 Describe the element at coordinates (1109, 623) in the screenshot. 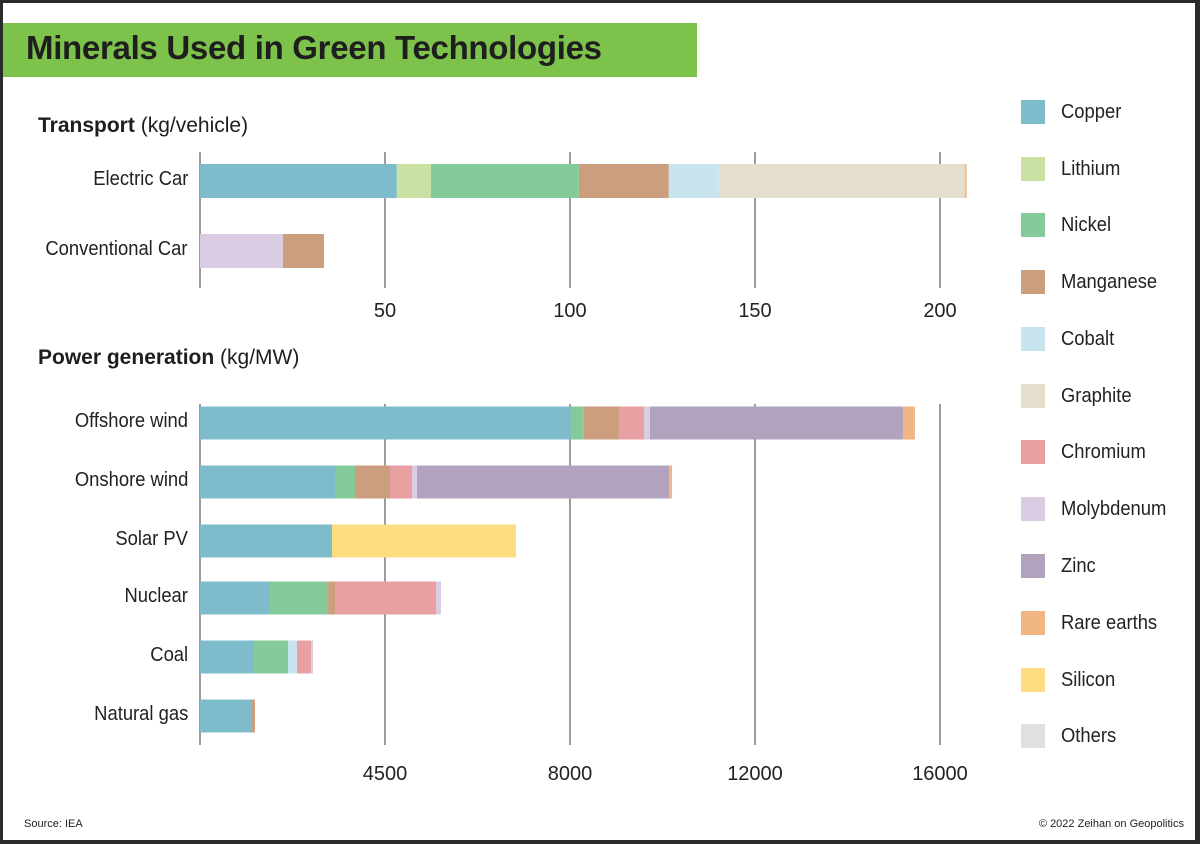

I see `legend-label: Rare earths` at that location.